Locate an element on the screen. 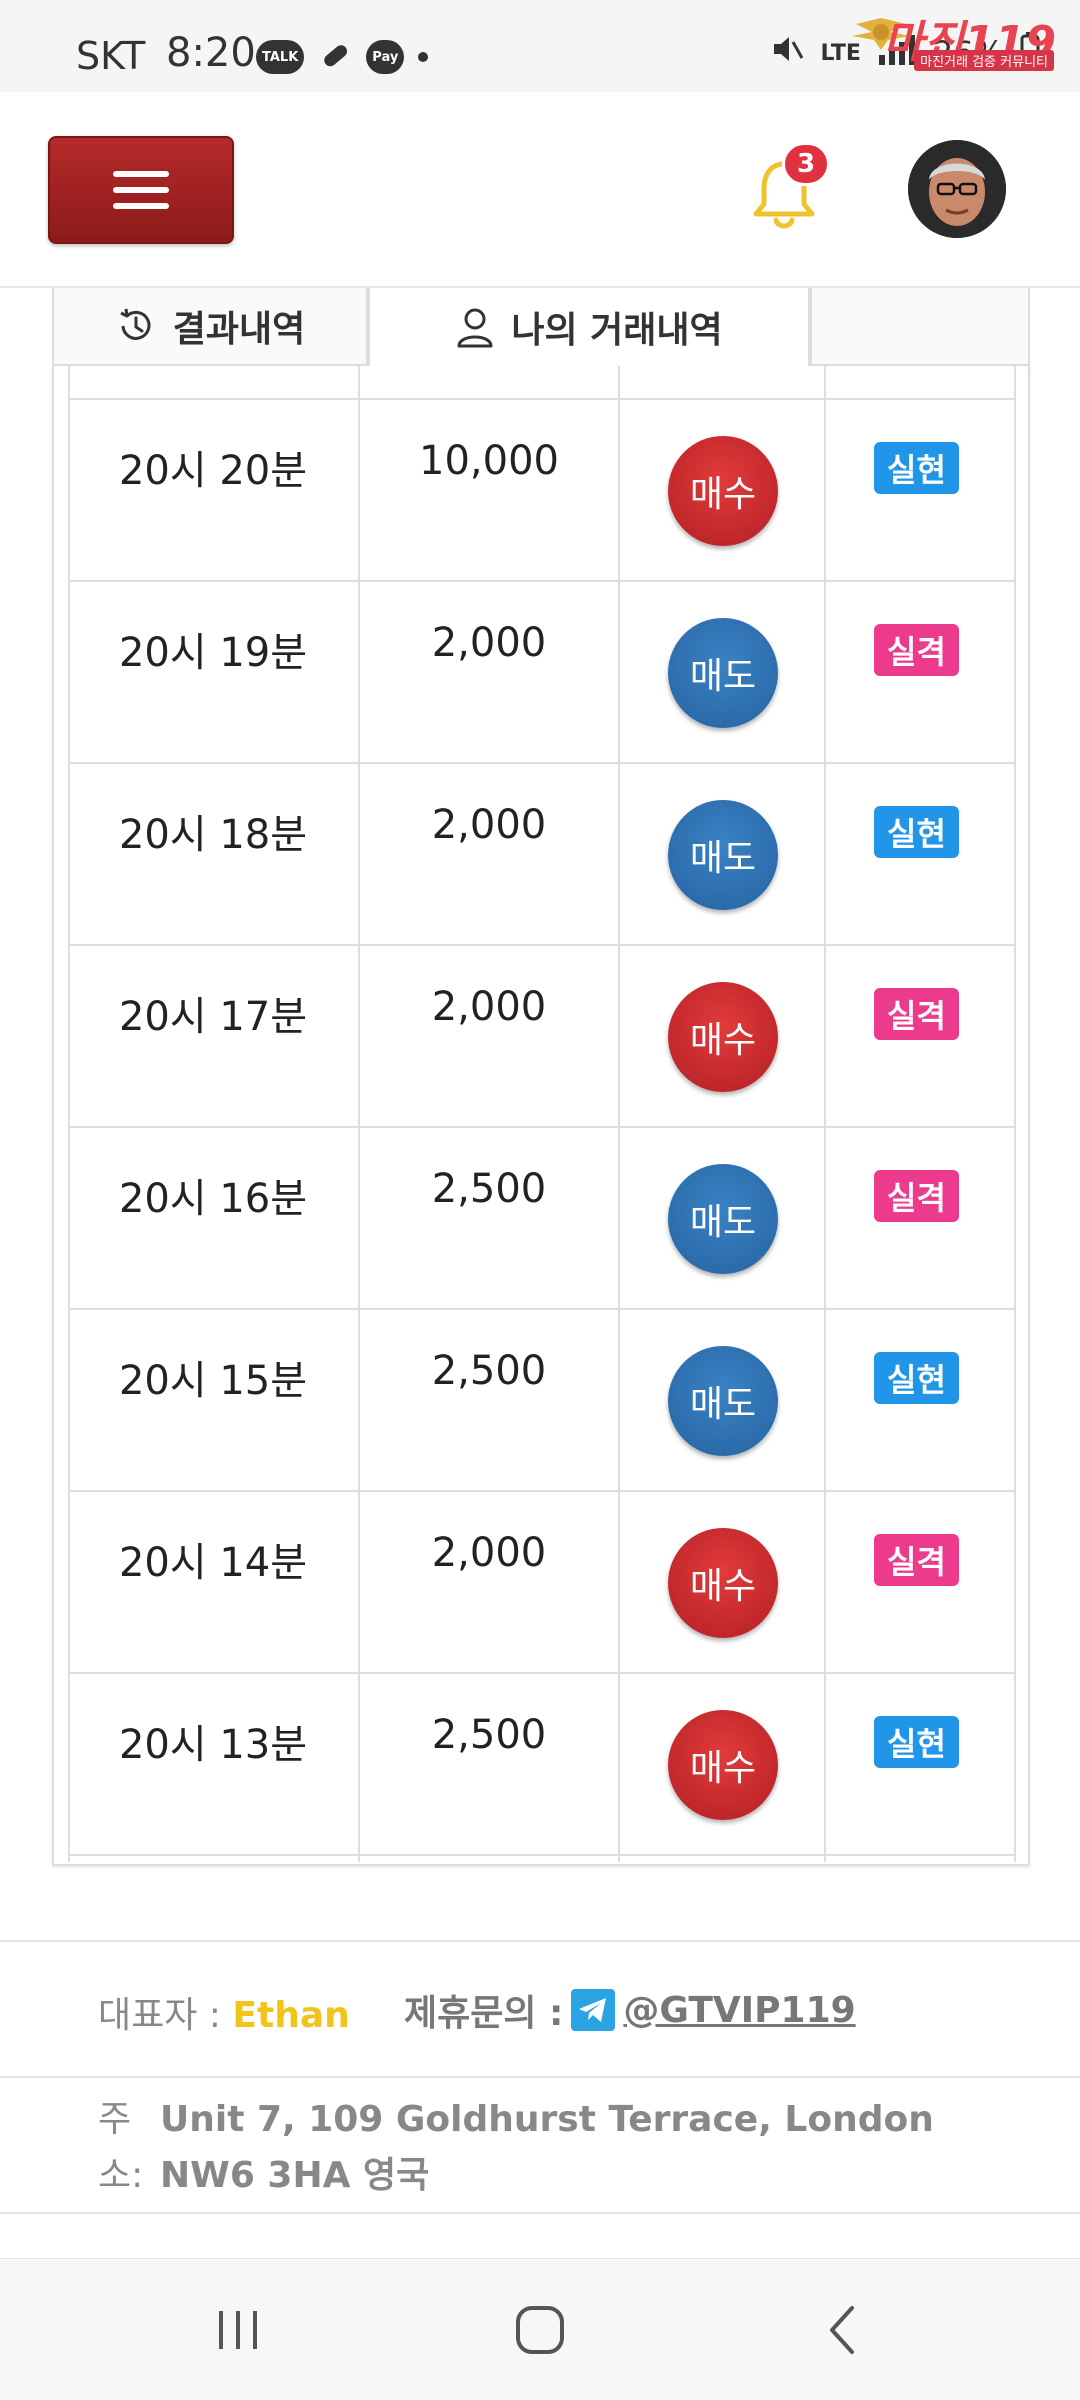 The image size is (1080, 2400). notification-badge: 3 is located at coordinates (806, 164).